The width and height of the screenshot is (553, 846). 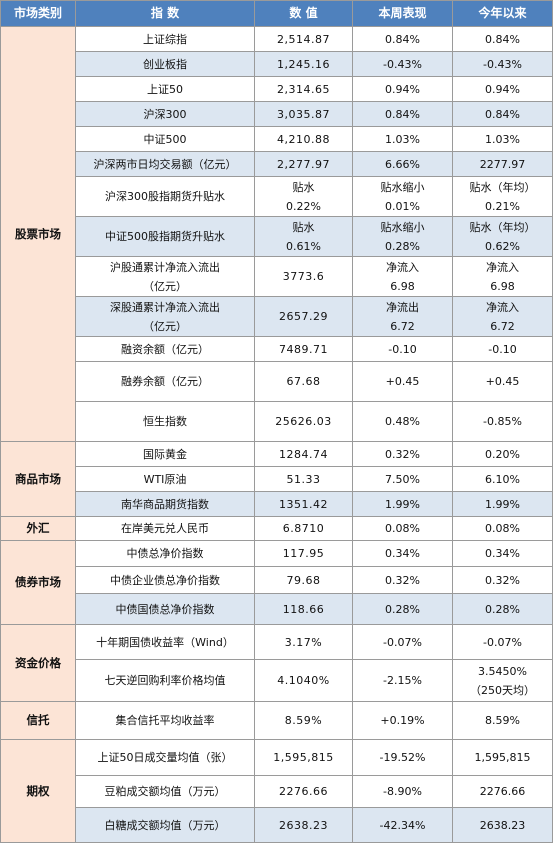 I want to click on index-week: -42.34%, so click(x=402, y=825).